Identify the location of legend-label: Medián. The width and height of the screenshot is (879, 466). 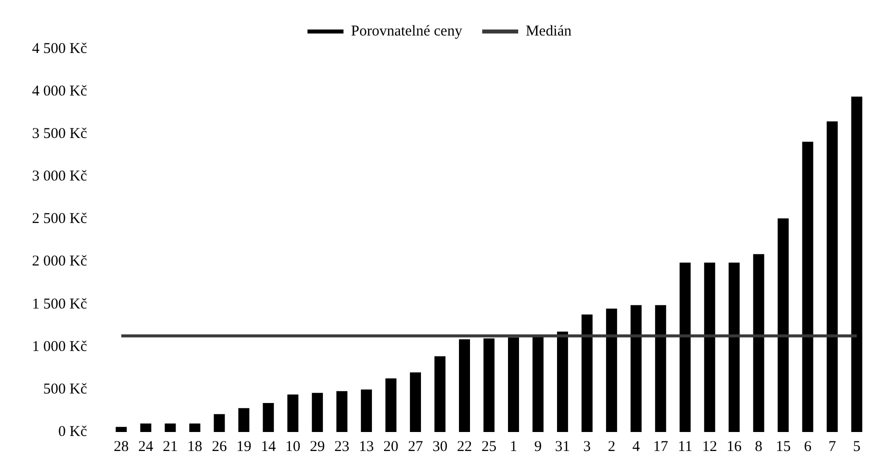
(549, 31).